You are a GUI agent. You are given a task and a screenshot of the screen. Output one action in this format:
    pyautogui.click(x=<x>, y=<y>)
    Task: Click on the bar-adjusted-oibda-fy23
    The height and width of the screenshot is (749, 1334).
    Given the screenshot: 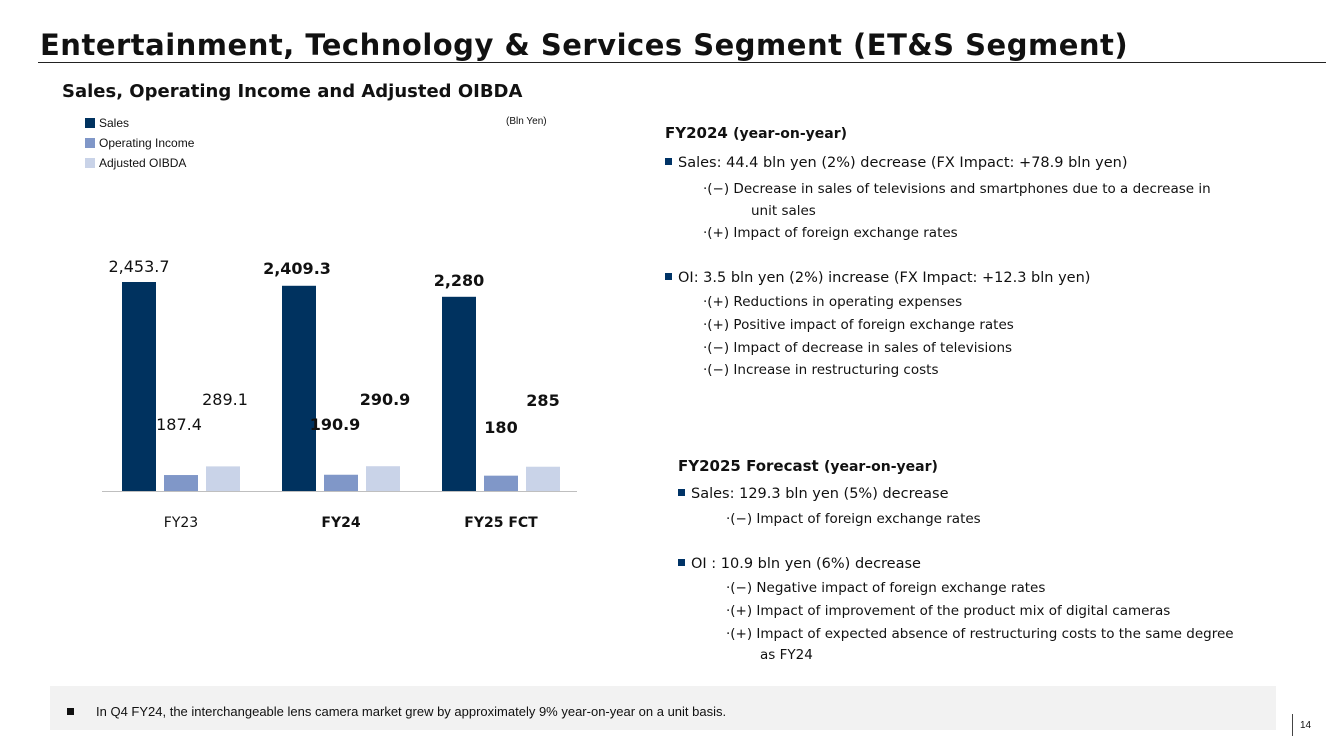 What is the action you would take?
    pyautogui.click(x=223, y=478)
    